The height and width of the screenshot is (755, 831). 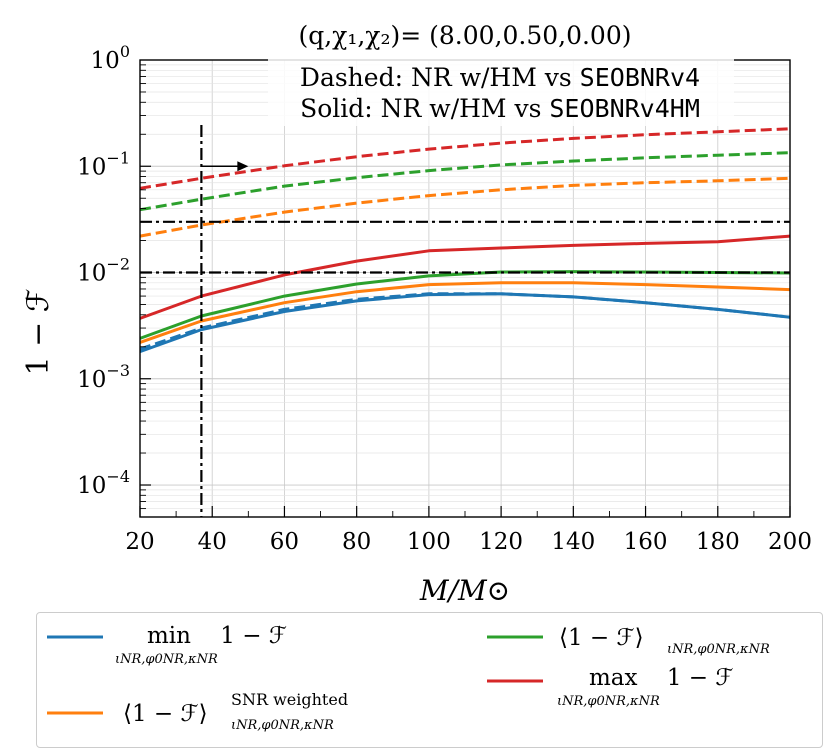 I want to click on y-tick-exponent: −4, so click(x=118, y=476).